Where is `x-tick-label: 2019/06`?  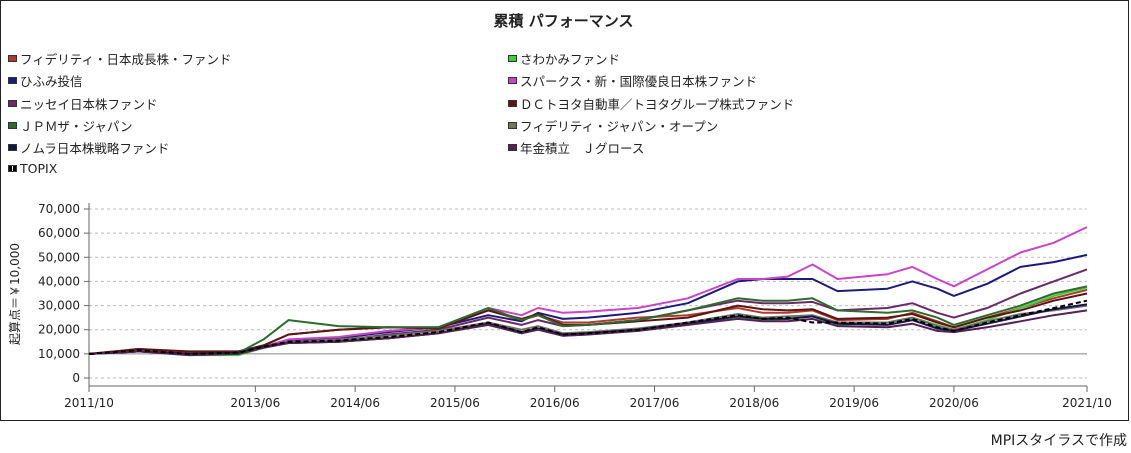 x-tick-label: 2019/06 is located at coordinates (854, 403).